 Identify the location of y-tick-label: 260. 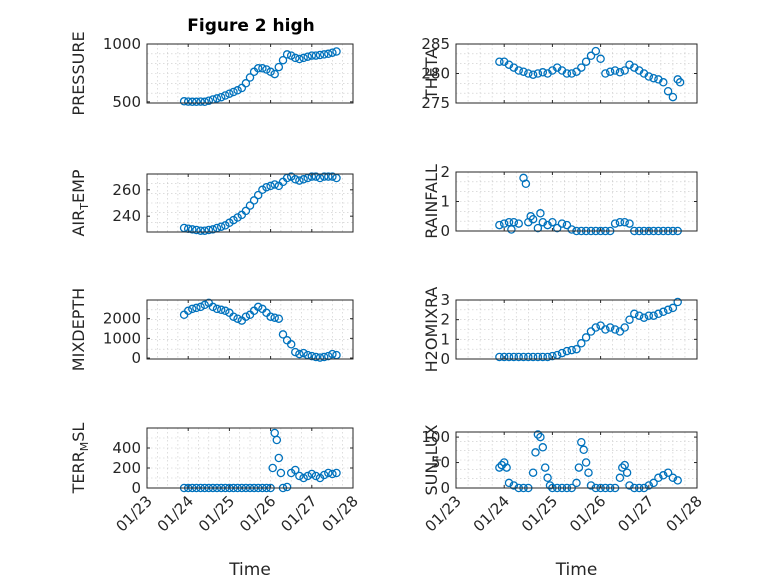
(126, 190).